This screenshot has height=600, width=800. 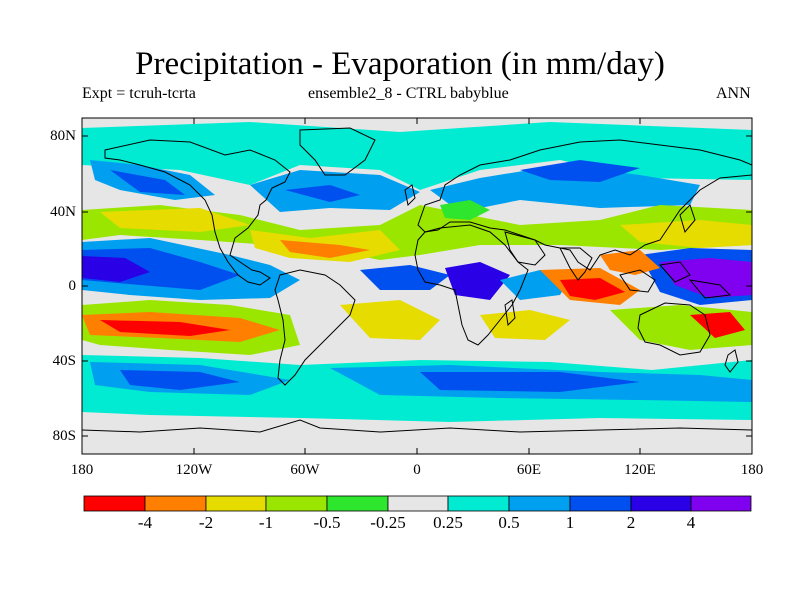 I want to click on lat-label: 80S, so click(x=64, y=436).